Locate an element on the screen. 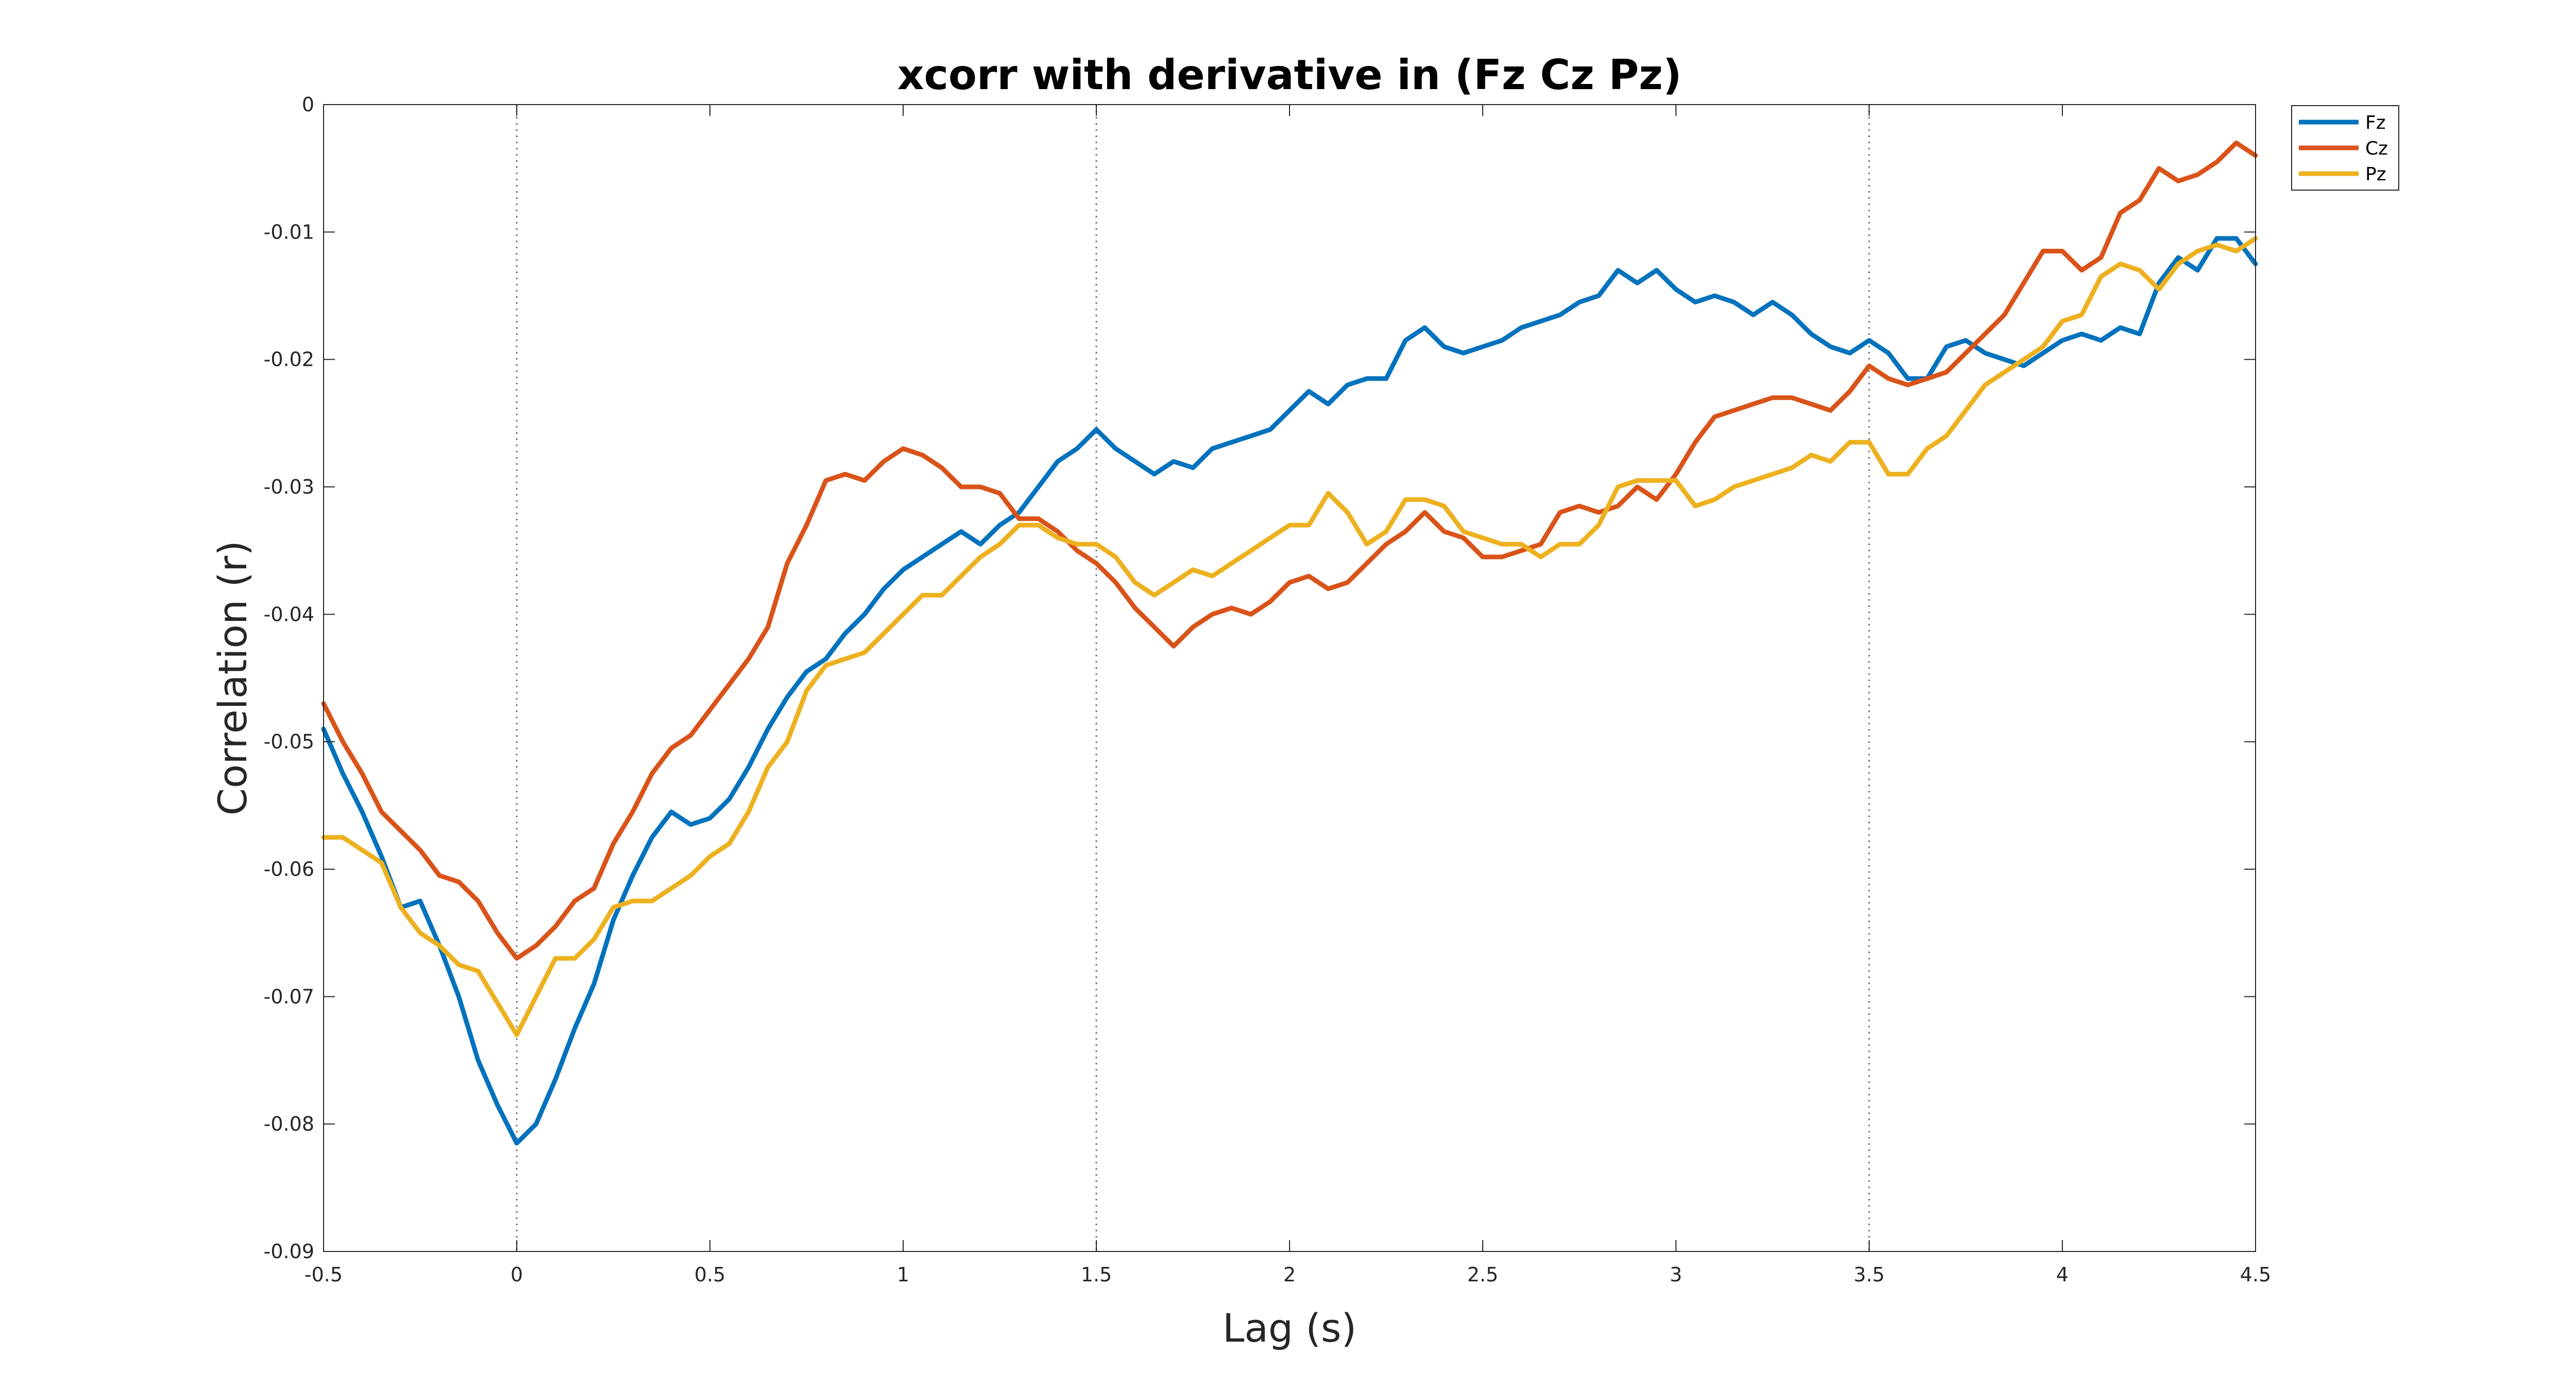  y-tick-label: -0.02 is located at coordinates (289, 359).